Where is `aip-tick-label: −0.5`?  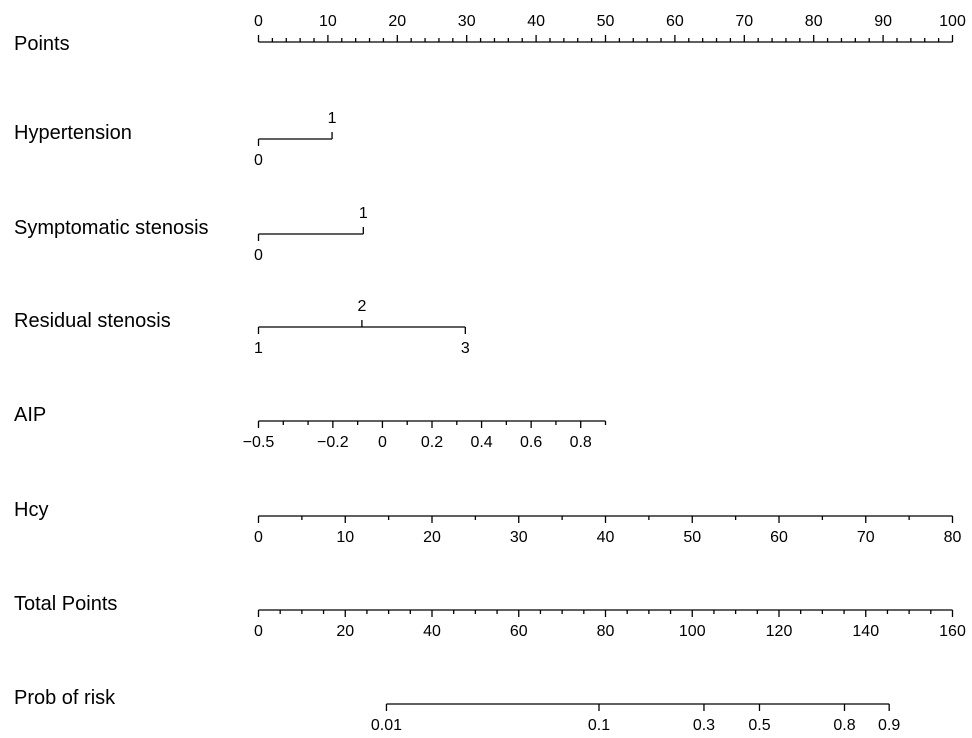 aip-tick-label: −0.5 is located at coordinates (259, 442).